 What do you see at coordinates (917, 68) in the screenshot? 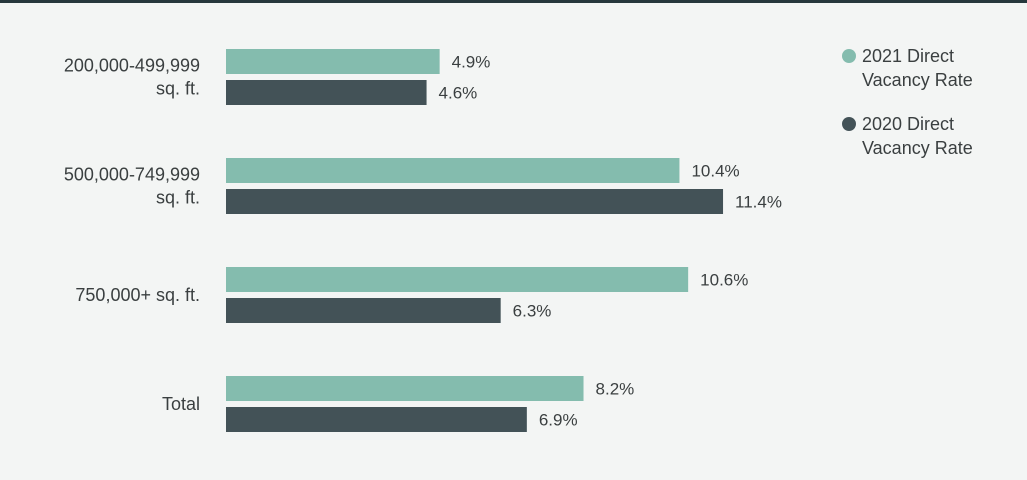
I see `legend-label-2021: 2021 Direct Vacancy Rate` at bounding box center [917, 68].